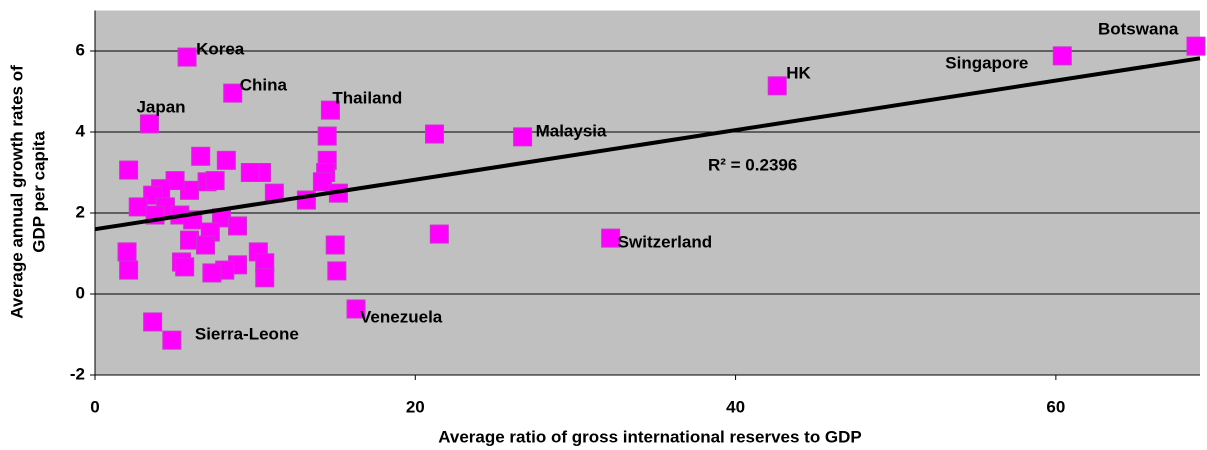 The width and height of the screenshot is (1207, 450). What do you see at coordinates (798, 72) in the screenshot?
I see `point-label: HK` at bounding box center [798, 72].